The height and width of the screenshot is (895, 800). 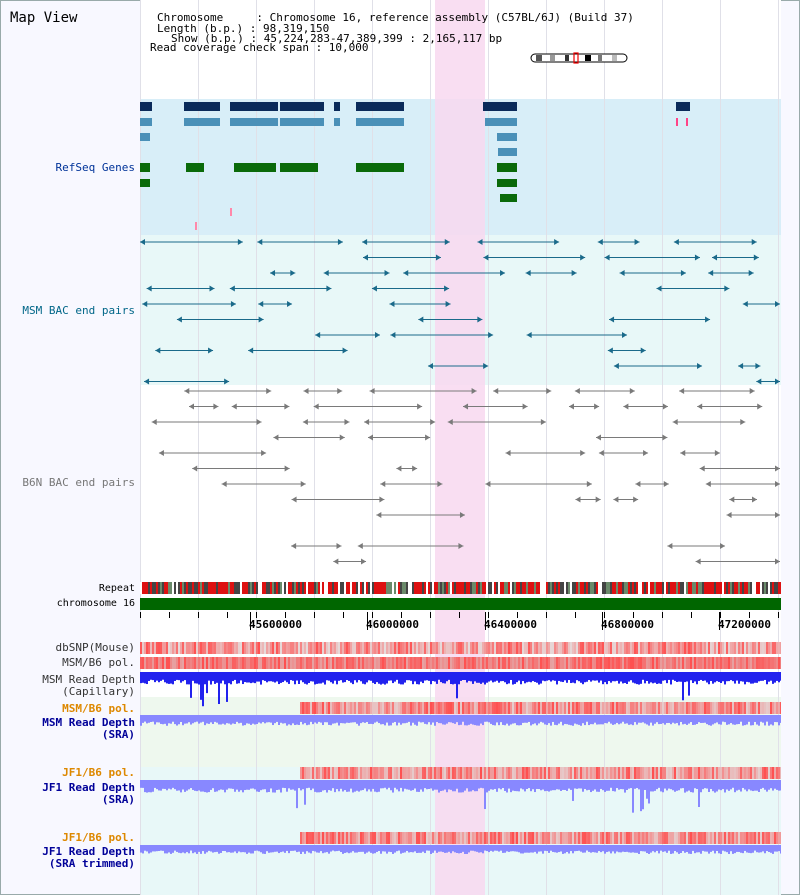 What do you see at coordinates (719, 621) in the screenshot?
I see `axis-tick` at bounding box center [719, 621].